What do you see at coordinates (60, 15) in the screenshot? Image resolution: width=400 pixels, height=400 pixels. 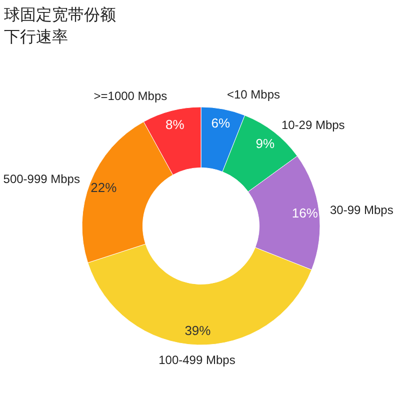 I see `title: 球固定宽带份额` at bounding box center [60, 15].